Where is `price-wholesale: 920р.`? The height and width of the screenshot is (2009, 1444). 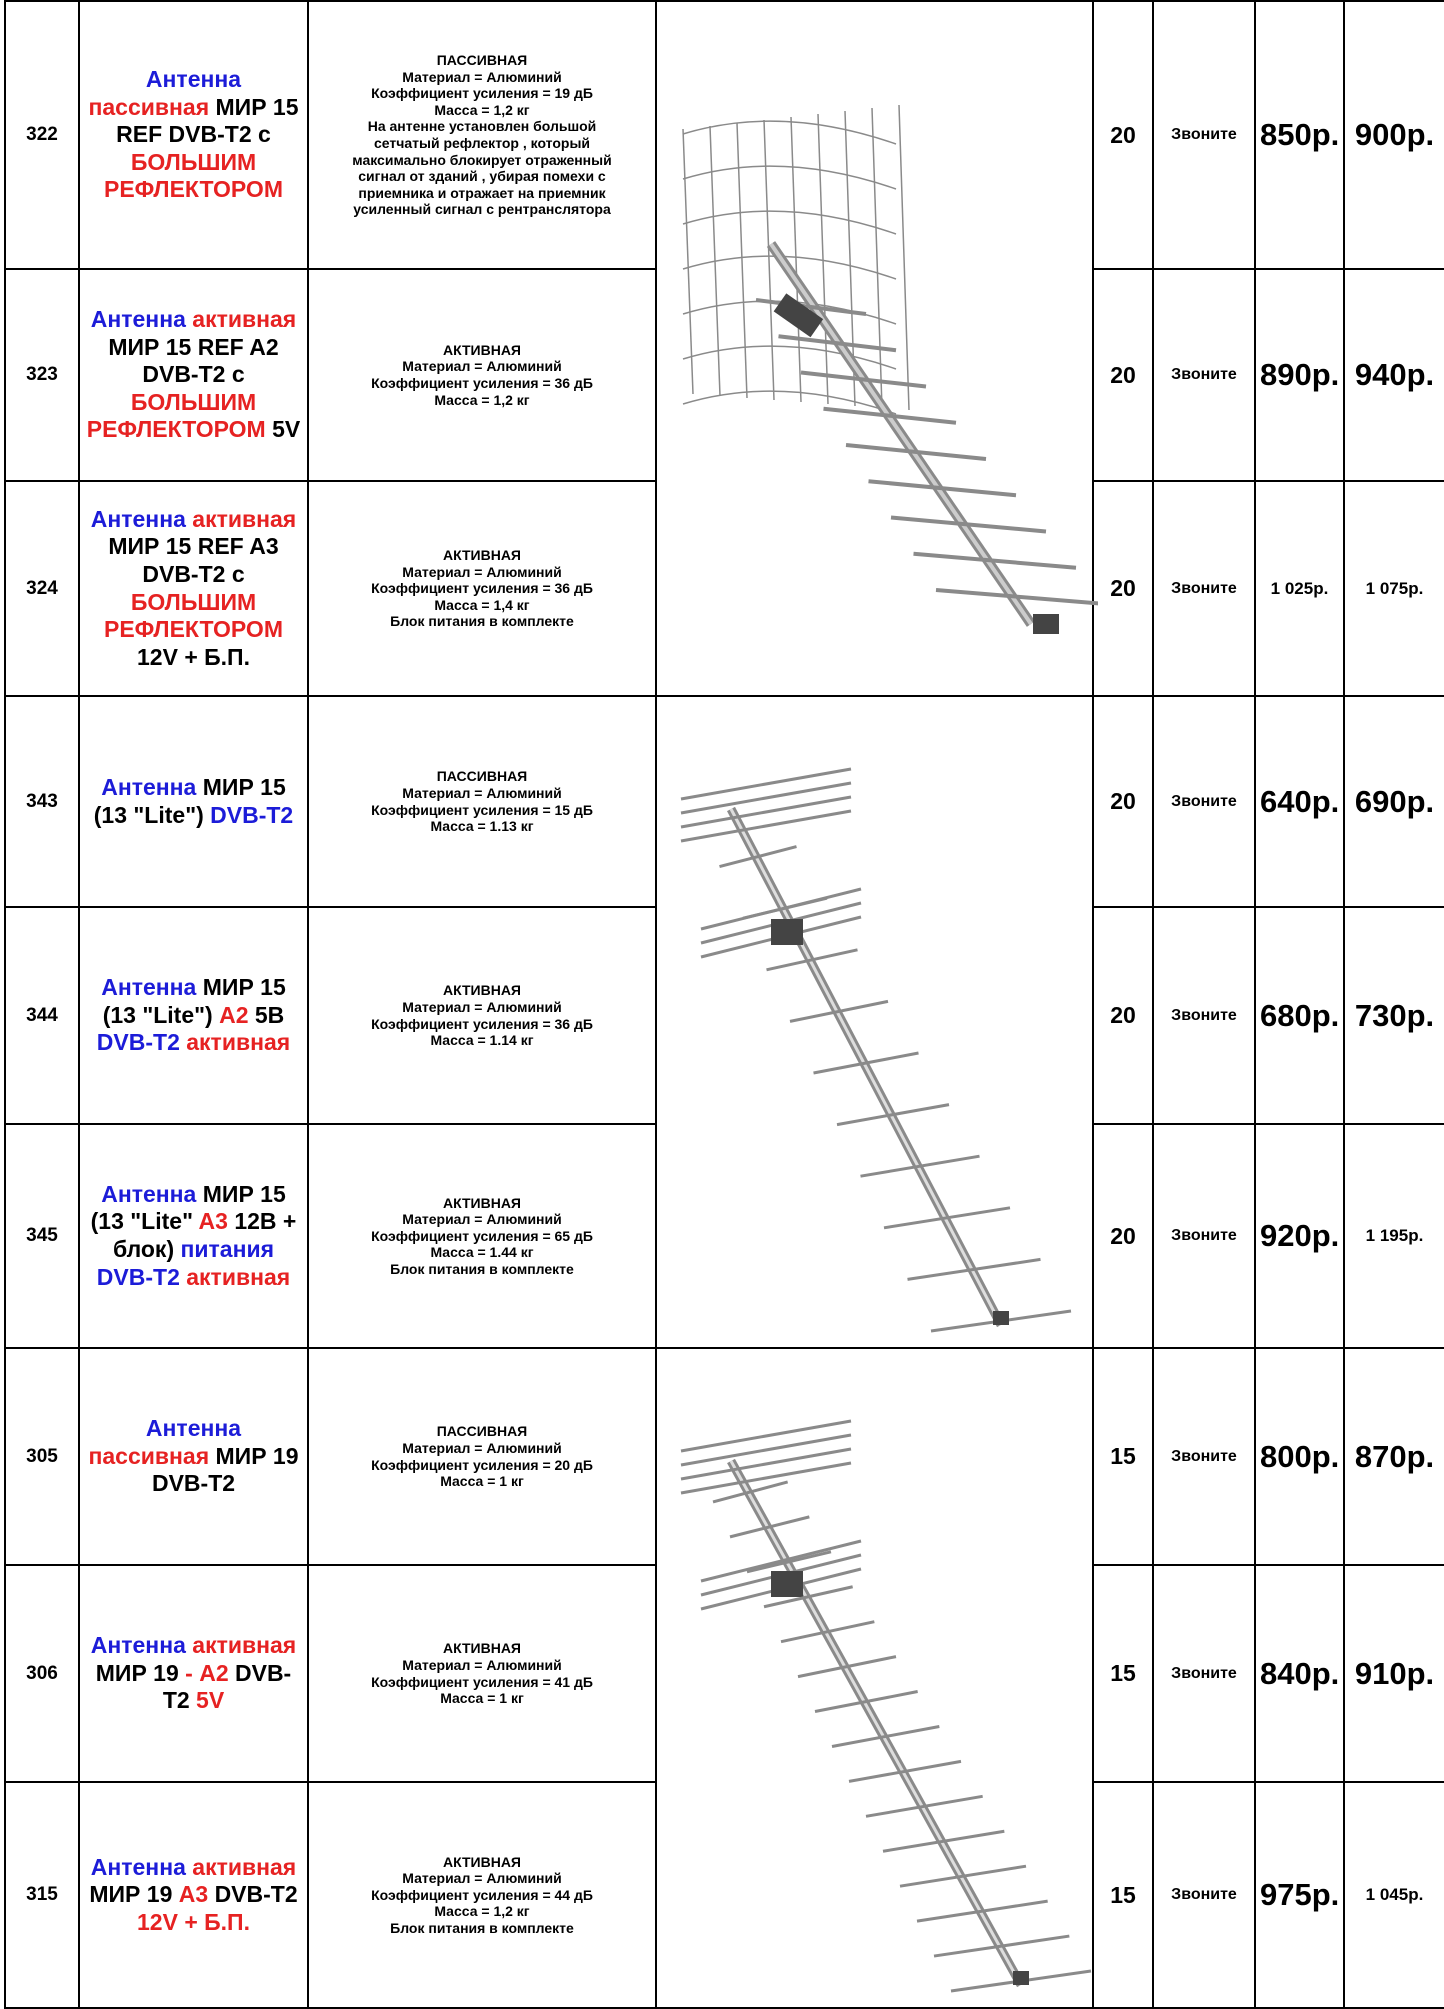 price-wholesale: 920р. is located at coordinates (1299, 1236).